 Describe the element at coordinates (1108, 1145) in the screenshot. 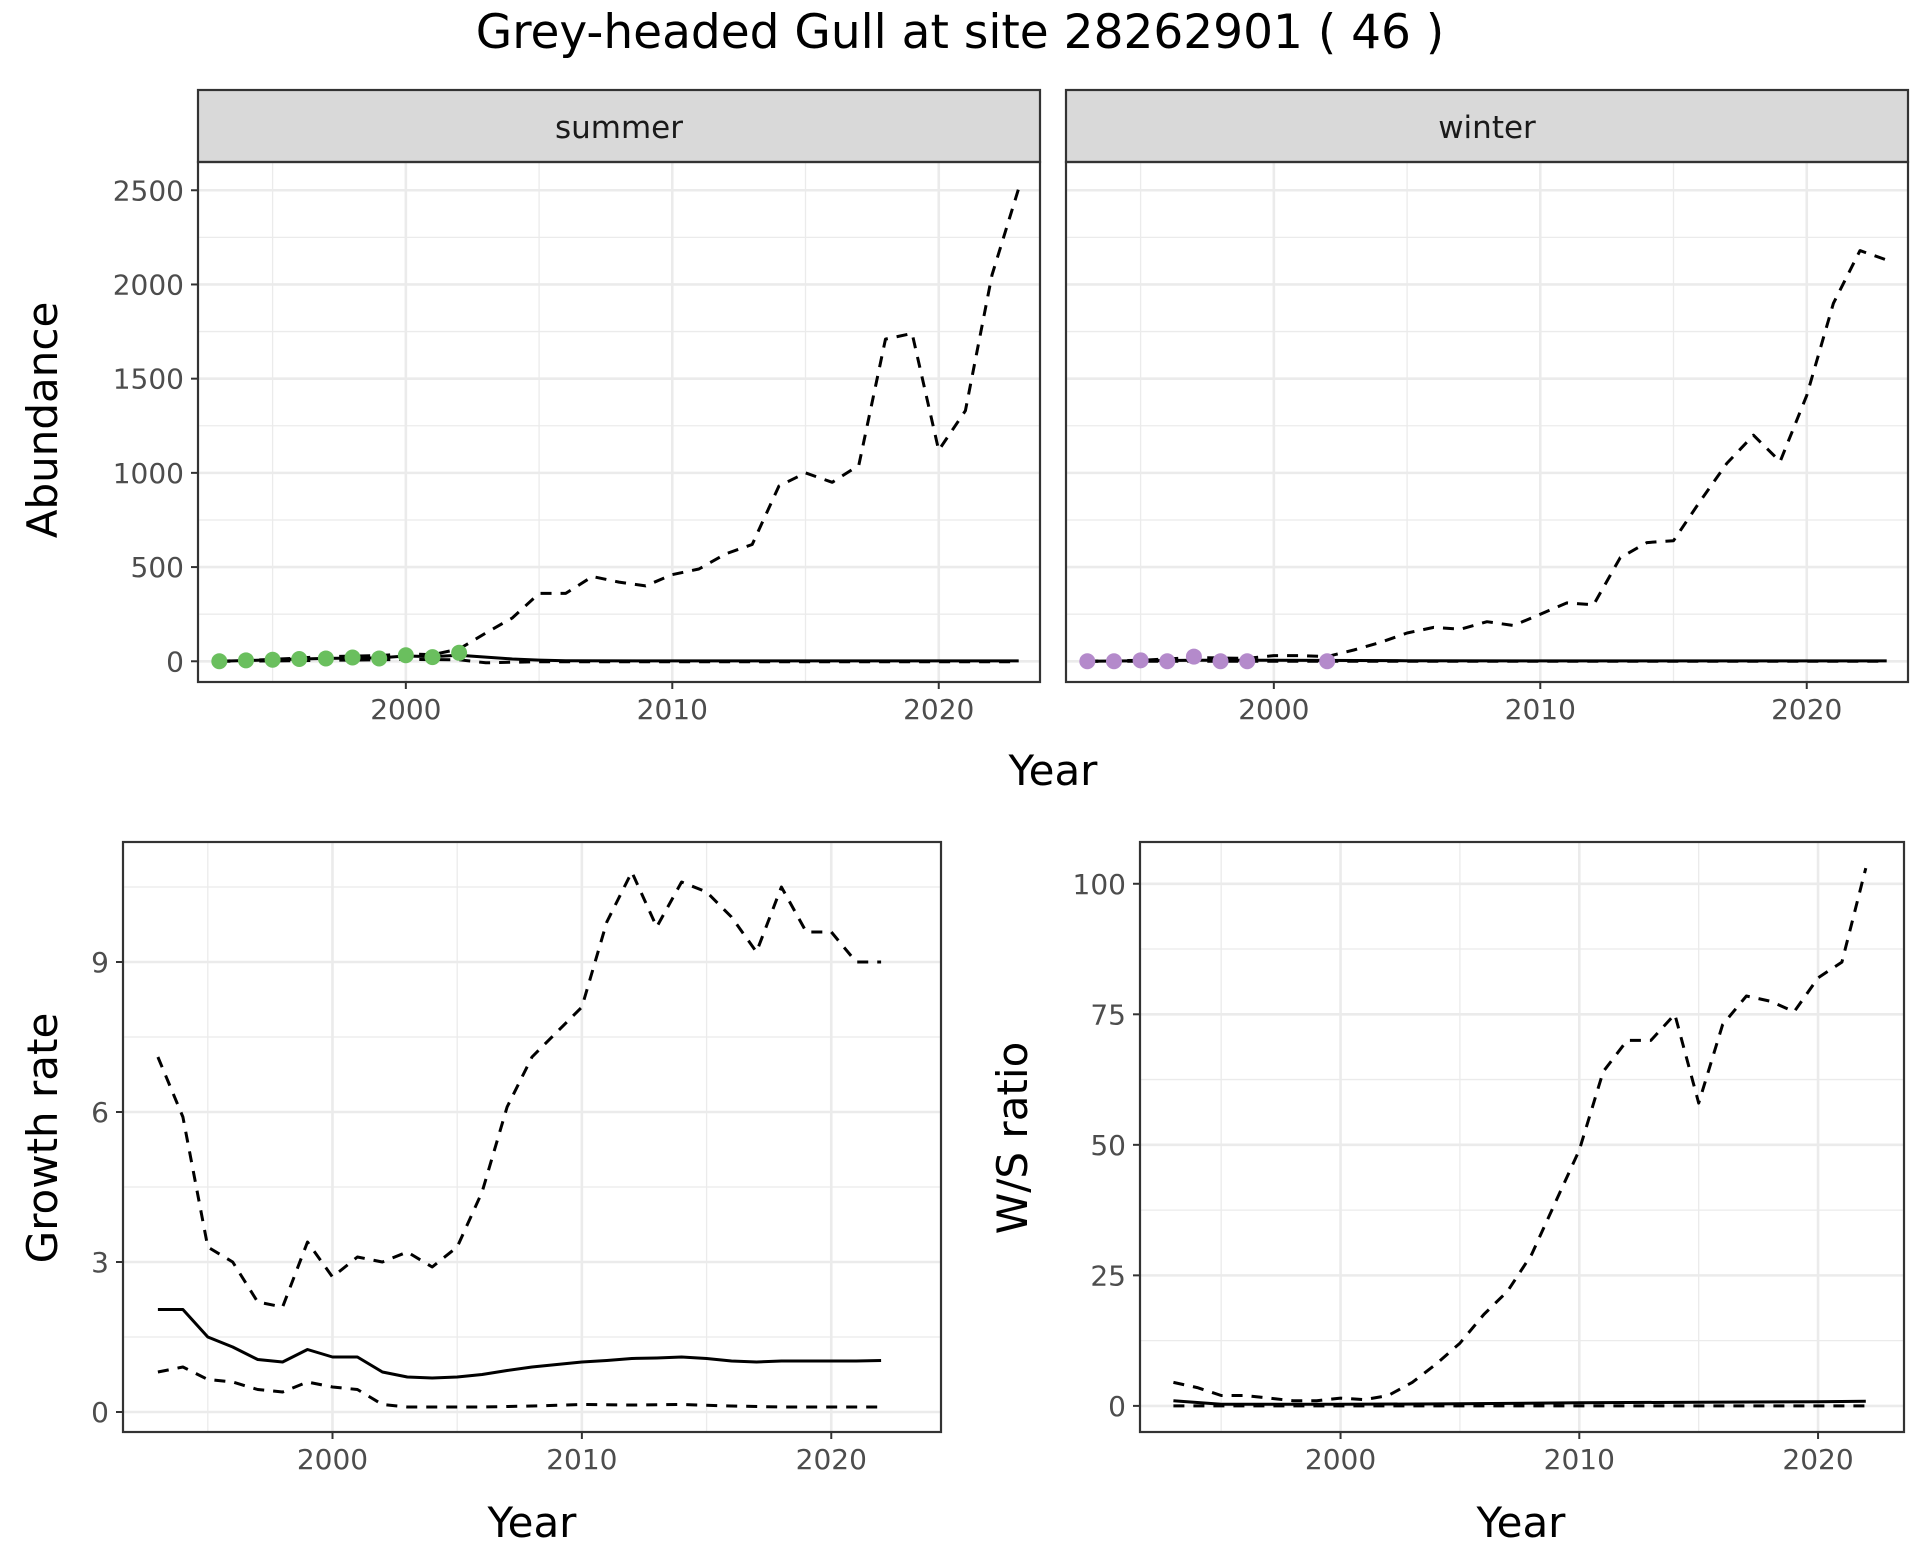

I see `y-tick-label: 50` at that location.